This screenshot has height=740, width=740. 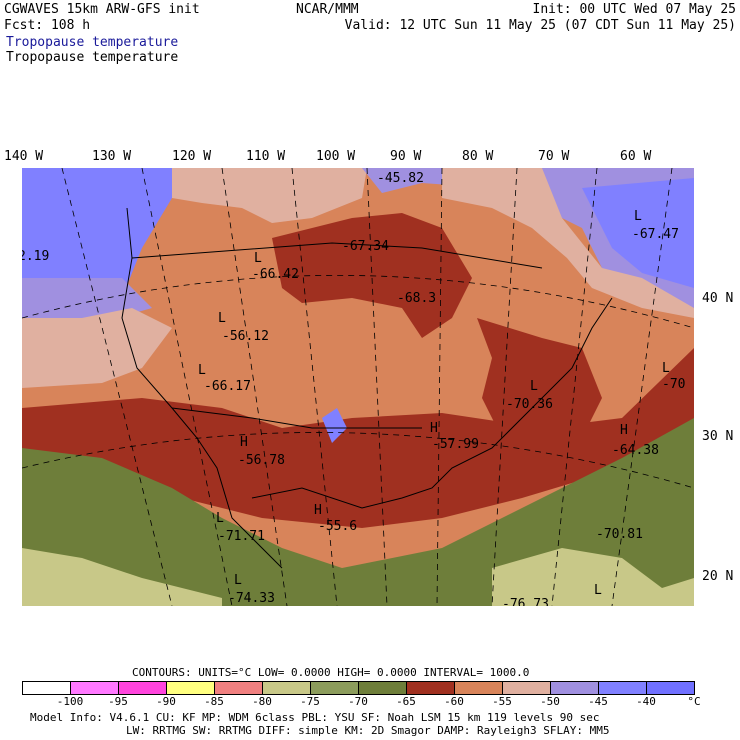 I want to click on value-label: -56.12, so click(x=245, y=336).